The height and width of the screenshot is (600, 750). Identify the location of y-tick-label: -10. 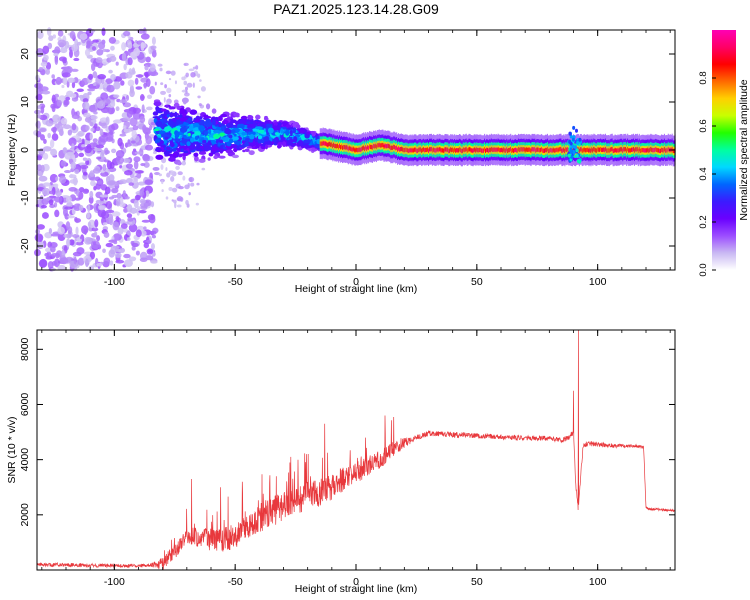
(25, 197).